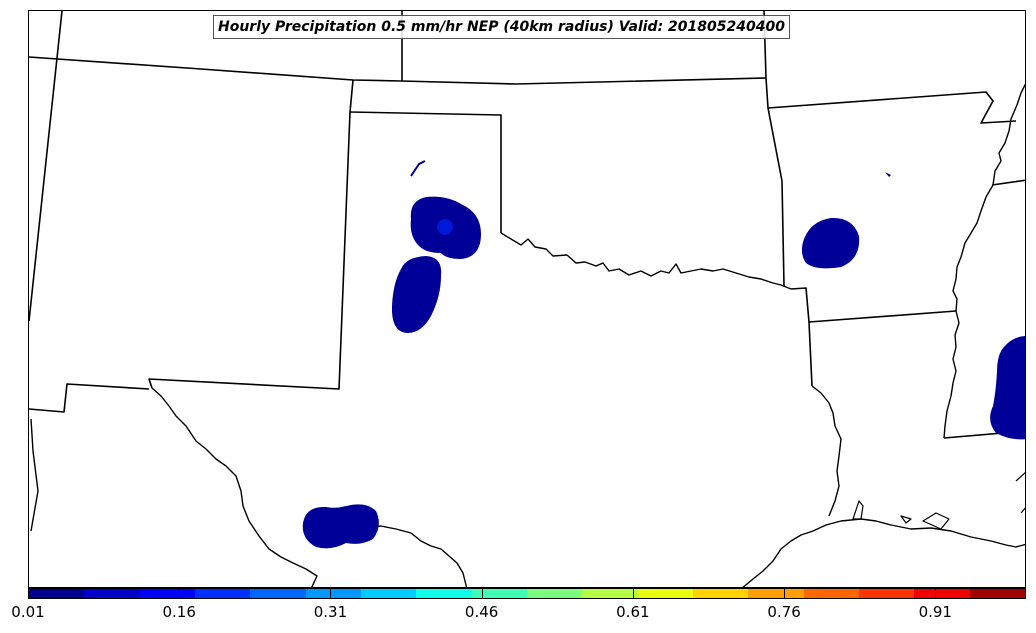 The image size is (1036, 633). Describe the element at coordinates (984, 261) in the screenshot. I see `mississippi-river-border` at that location.